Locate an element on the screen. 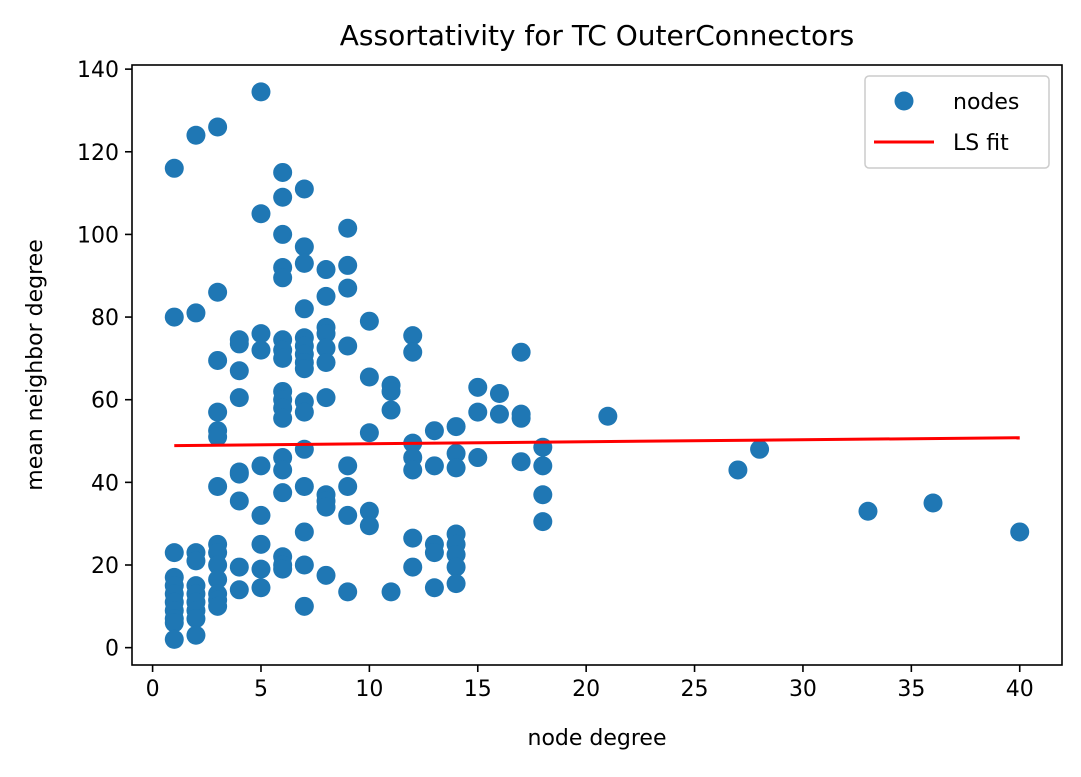  y-tick-label: 20 is located at coordinates (105, 566).